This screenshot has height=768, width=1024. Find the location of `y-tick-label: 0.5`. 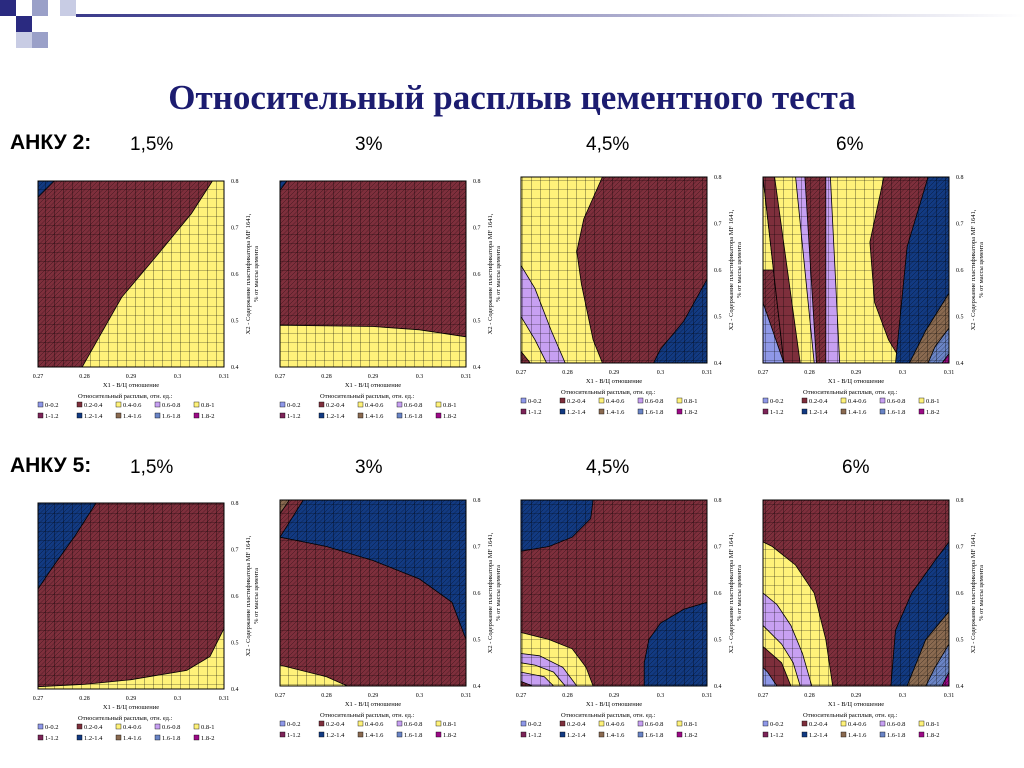

y-tick-label: 0.5 is located at coordinates (960, 641).